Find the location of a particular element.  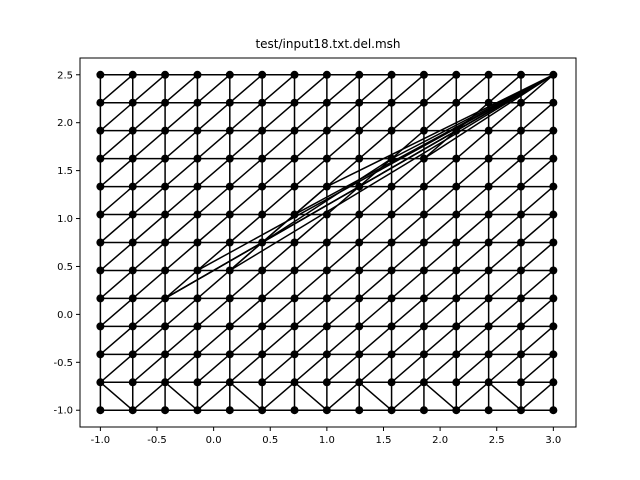

chart-title: test/input18.txt.del.msh is located at coordinates (327, 44).